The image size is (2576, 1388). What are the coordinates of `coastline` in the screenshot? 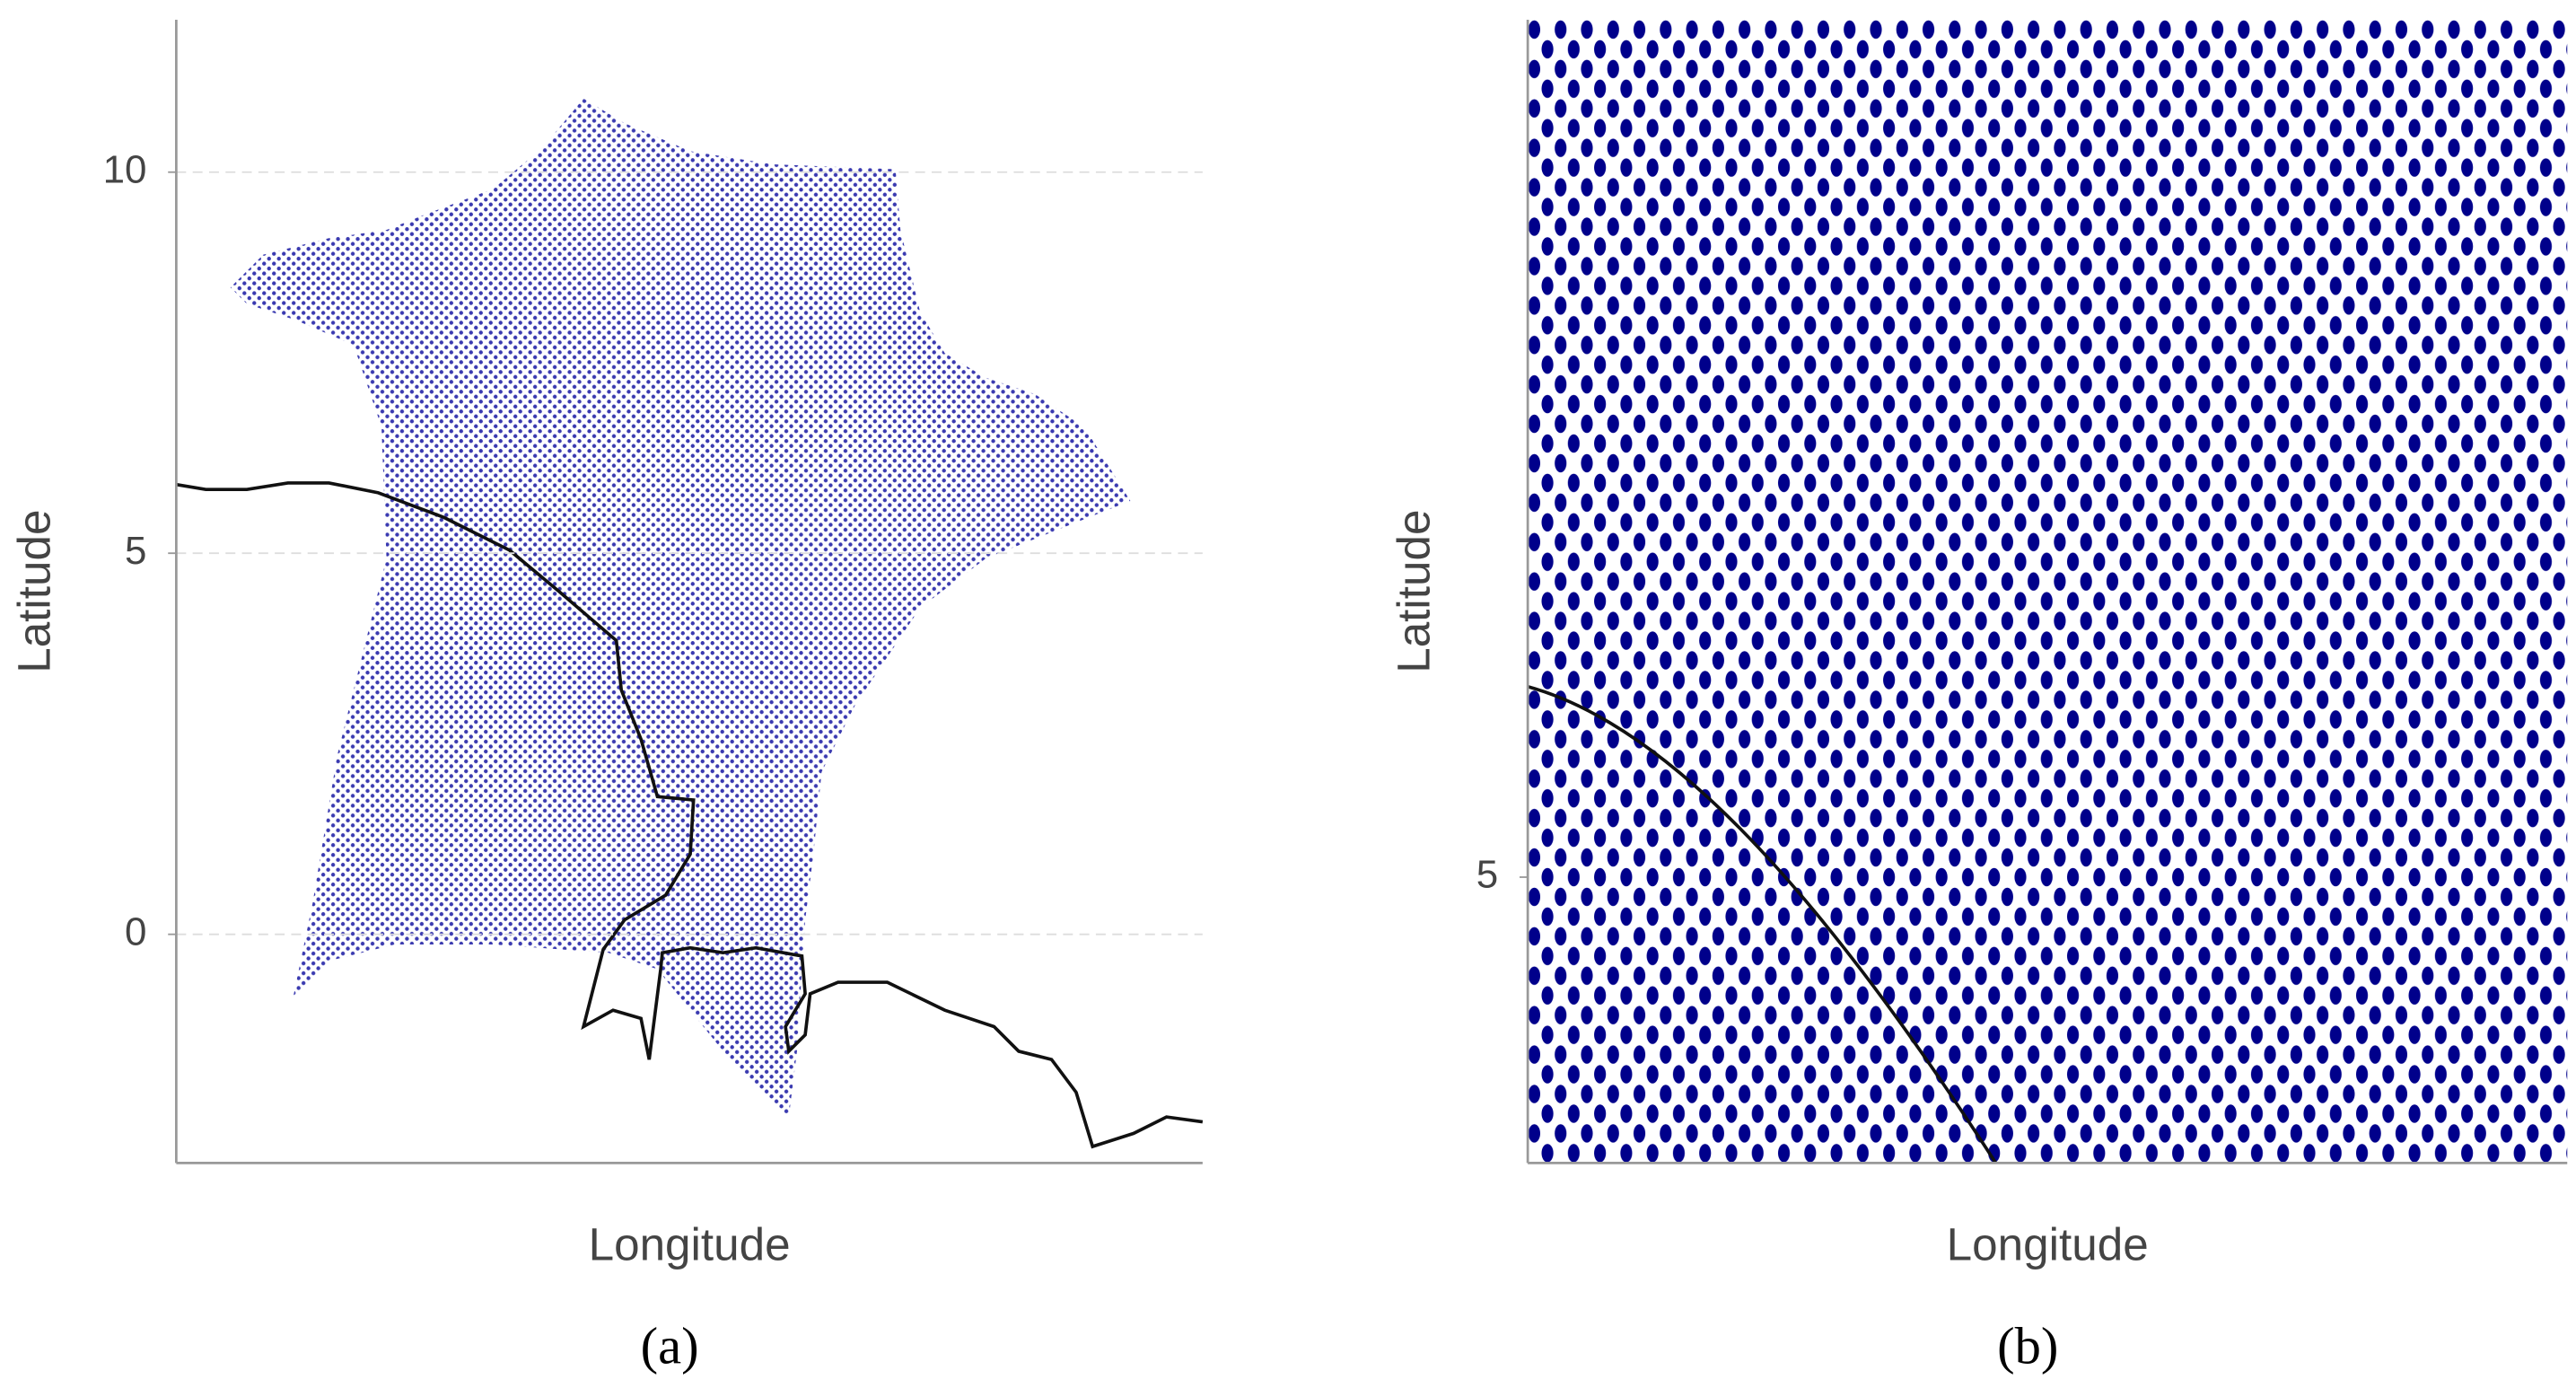 It's located at (1763, 924).